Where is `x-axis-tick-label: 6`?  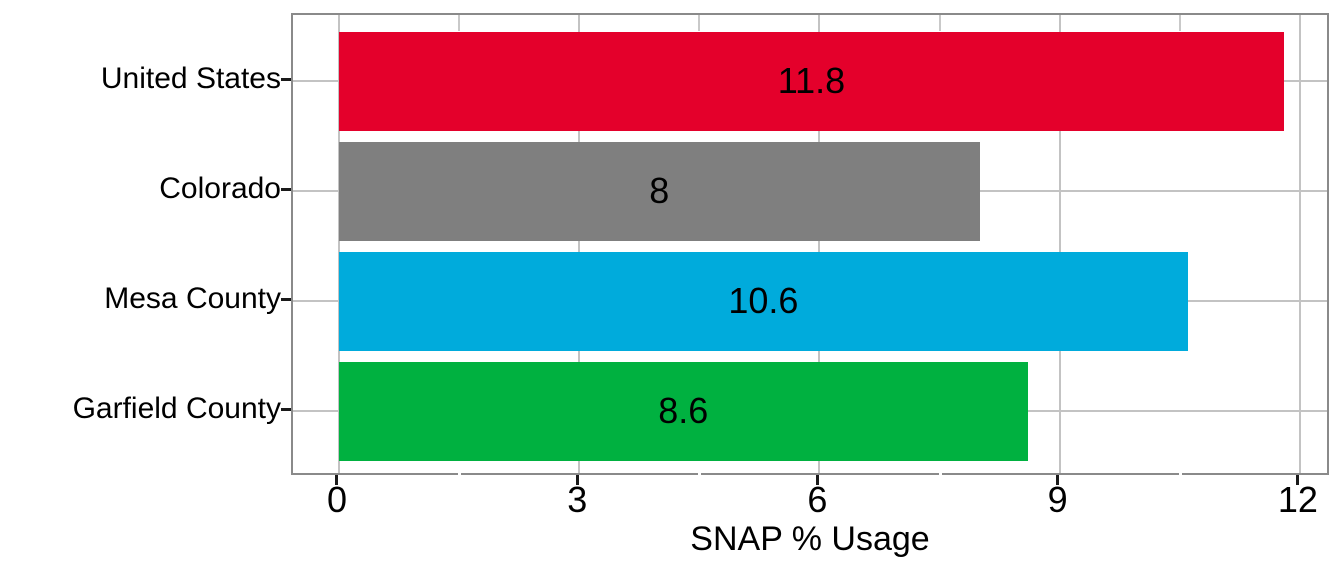
x-axis-tick-label: 6 is located at coordinates (817, 499).